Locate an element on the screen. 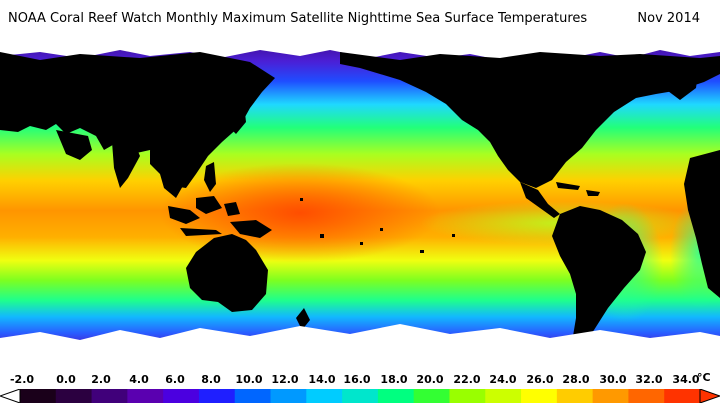 The width and height of the screenshot is (720, 411). arabia-peninsula is located at coordinates (74, 145).